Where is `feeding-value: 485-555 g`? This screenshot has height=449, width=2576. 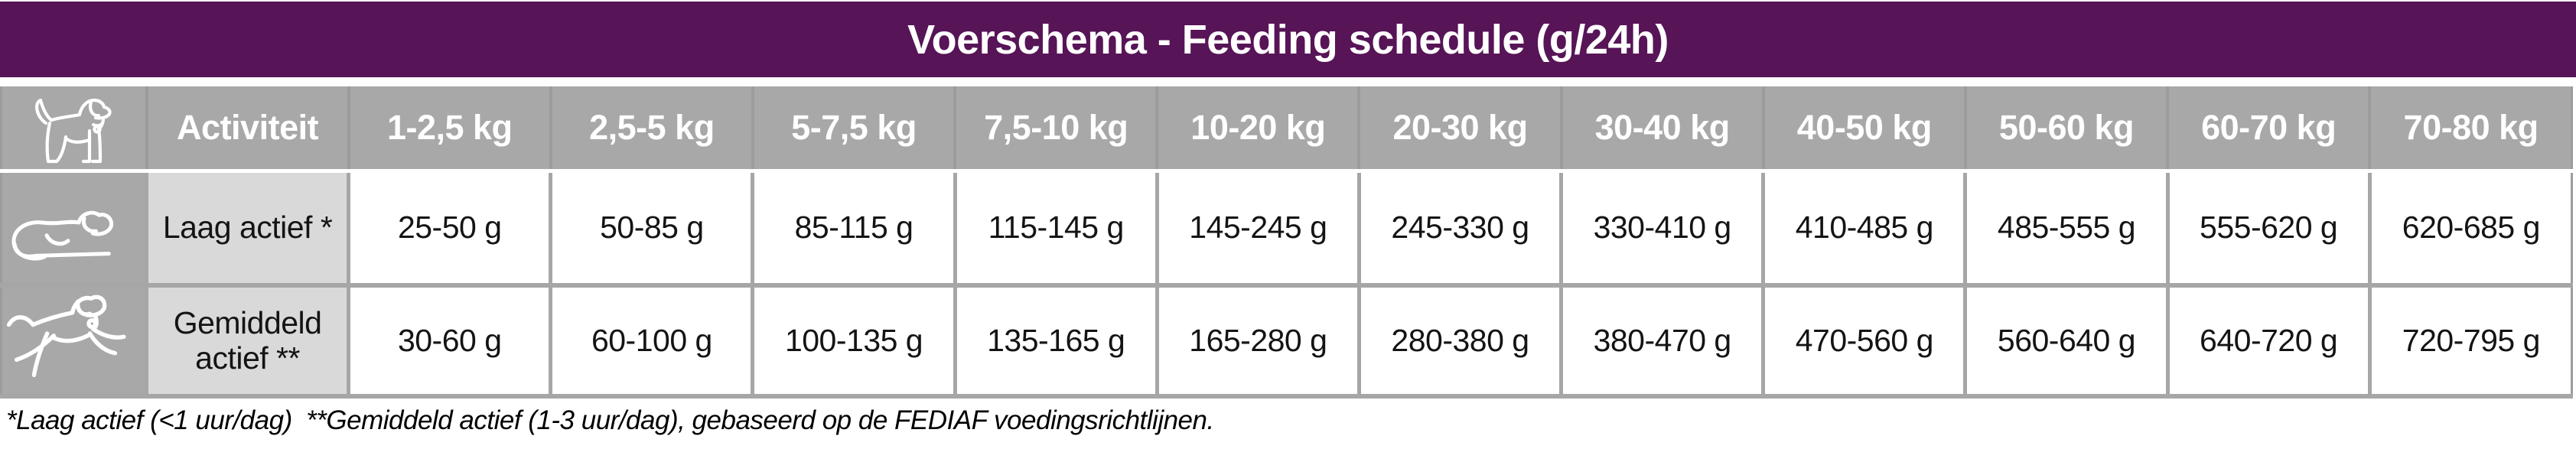
feeding-value: 485-555 g is located at coordinates (2066, 226).